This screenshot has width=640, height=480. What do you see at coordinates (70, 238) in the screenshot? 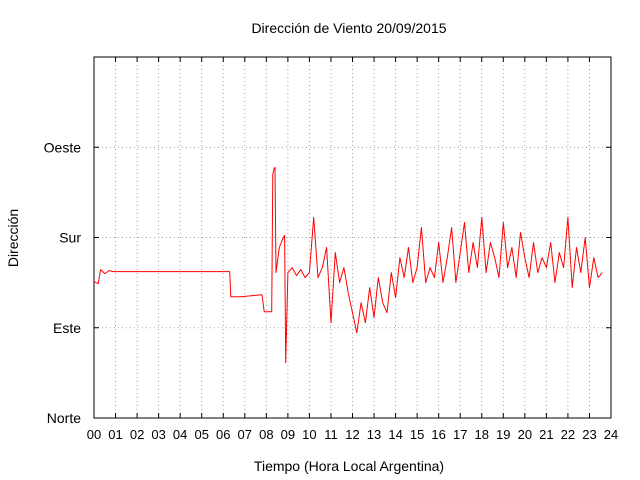
I see `y-tick-label: Sur` at bounding box center [70, 238].